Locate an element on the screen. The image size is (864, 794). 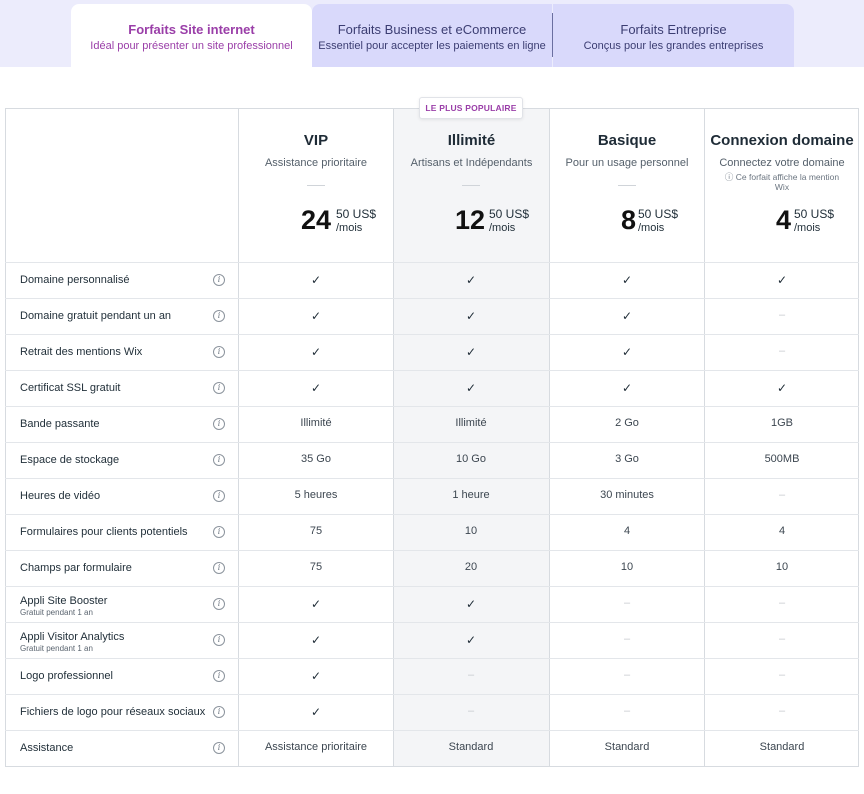
tab-title: Forfaits Site internet is located at coordinates (191, 29).